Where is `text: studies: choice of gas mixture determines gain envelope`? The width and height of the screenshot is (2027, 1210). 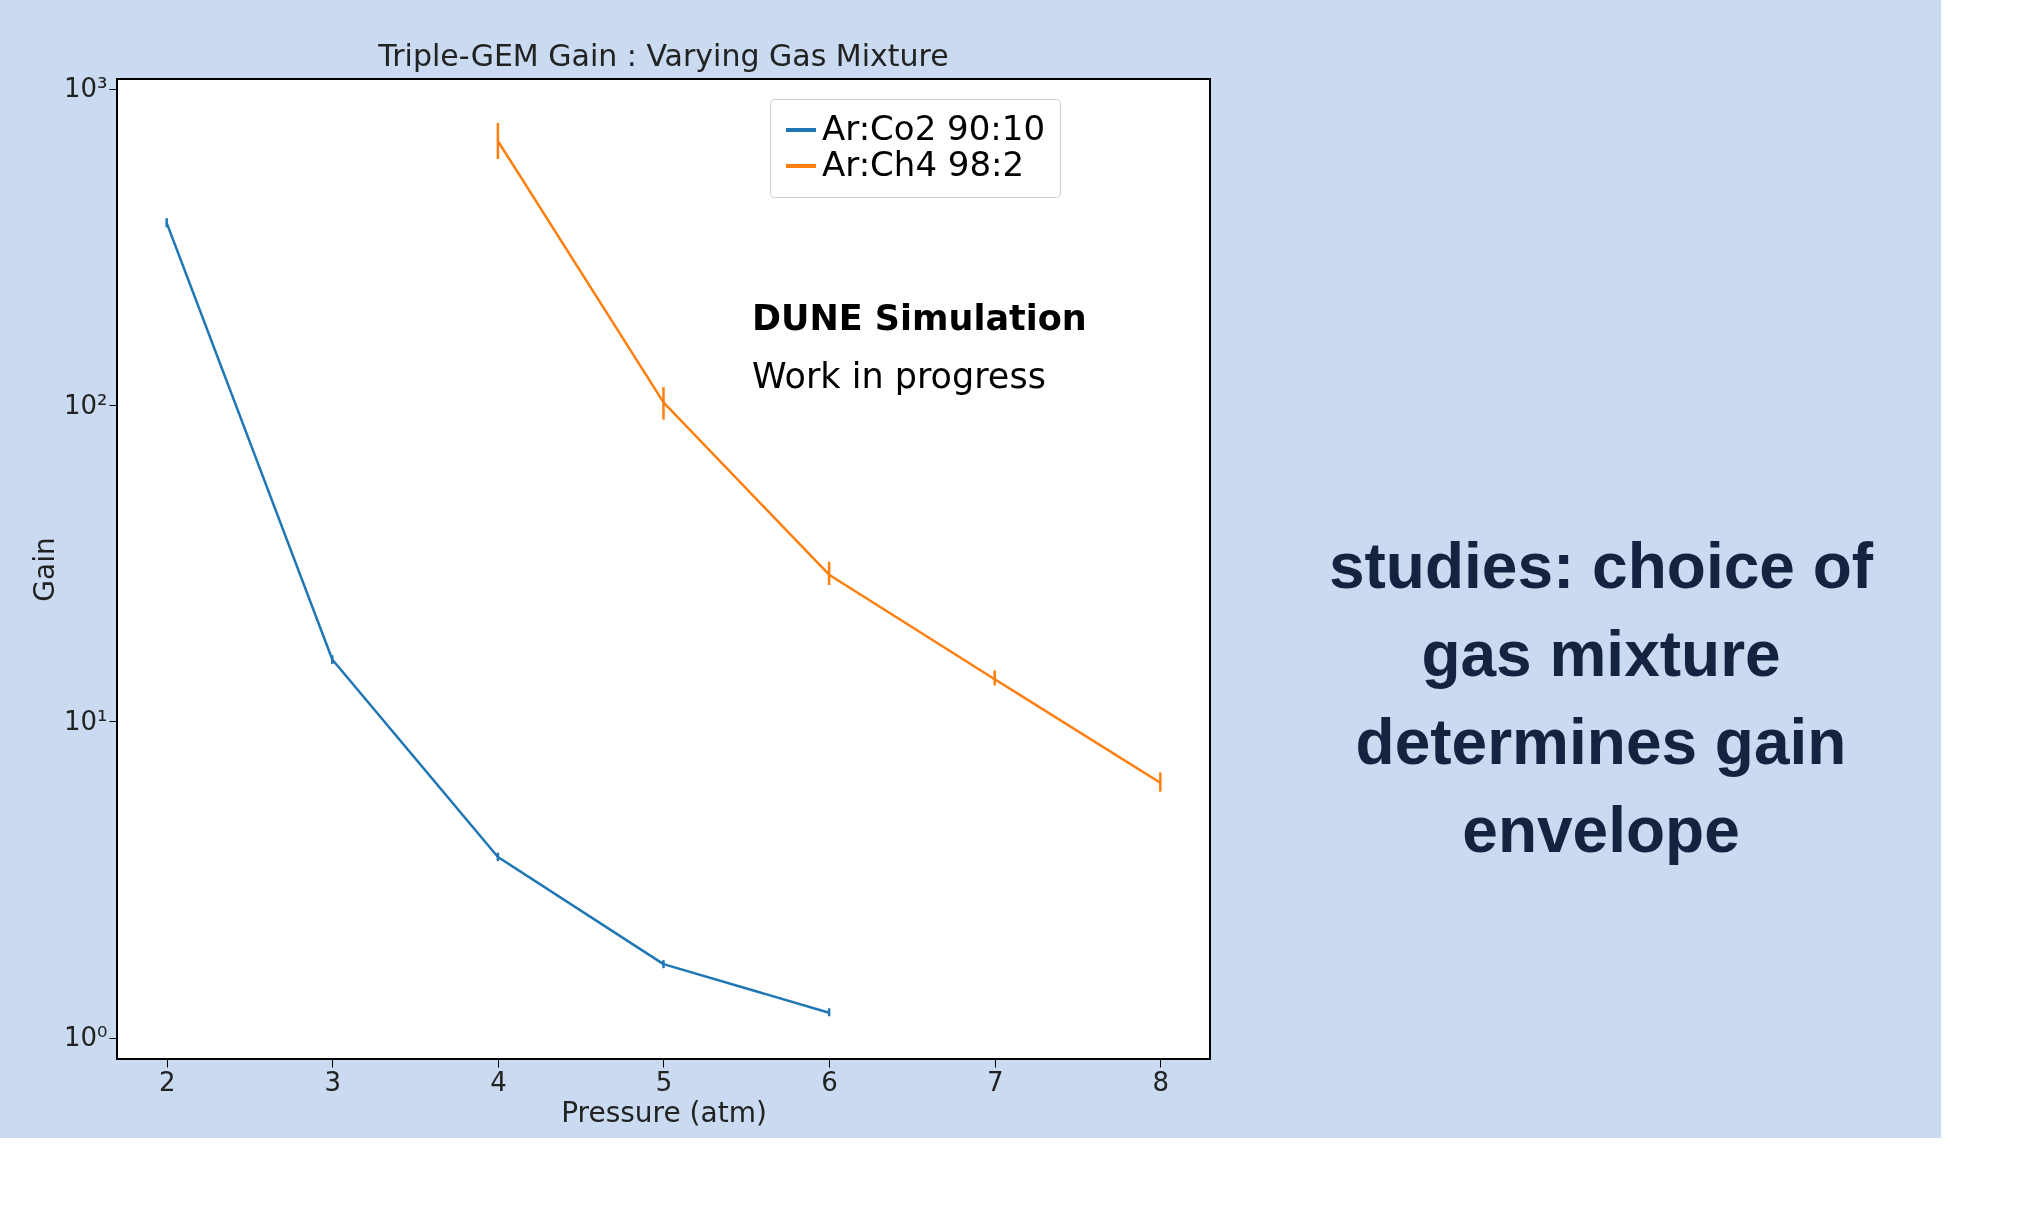
text: studies: choice of gas mixture determines gain envelope is located at coordinates (1601, 698).